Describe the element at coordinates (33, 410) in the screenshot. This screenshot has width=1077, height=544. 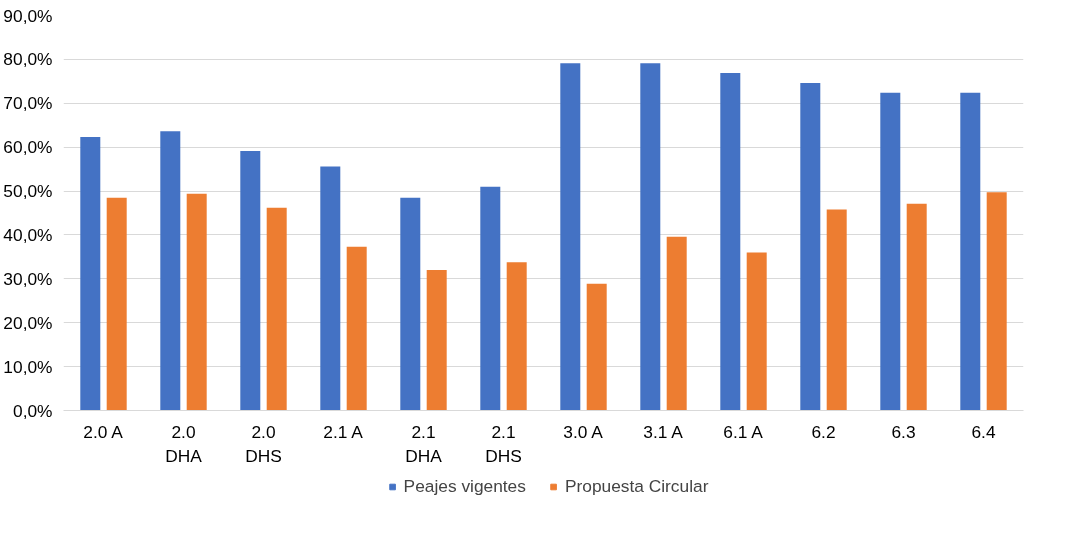
I see `y-tick-label: 0,0%` at that location.